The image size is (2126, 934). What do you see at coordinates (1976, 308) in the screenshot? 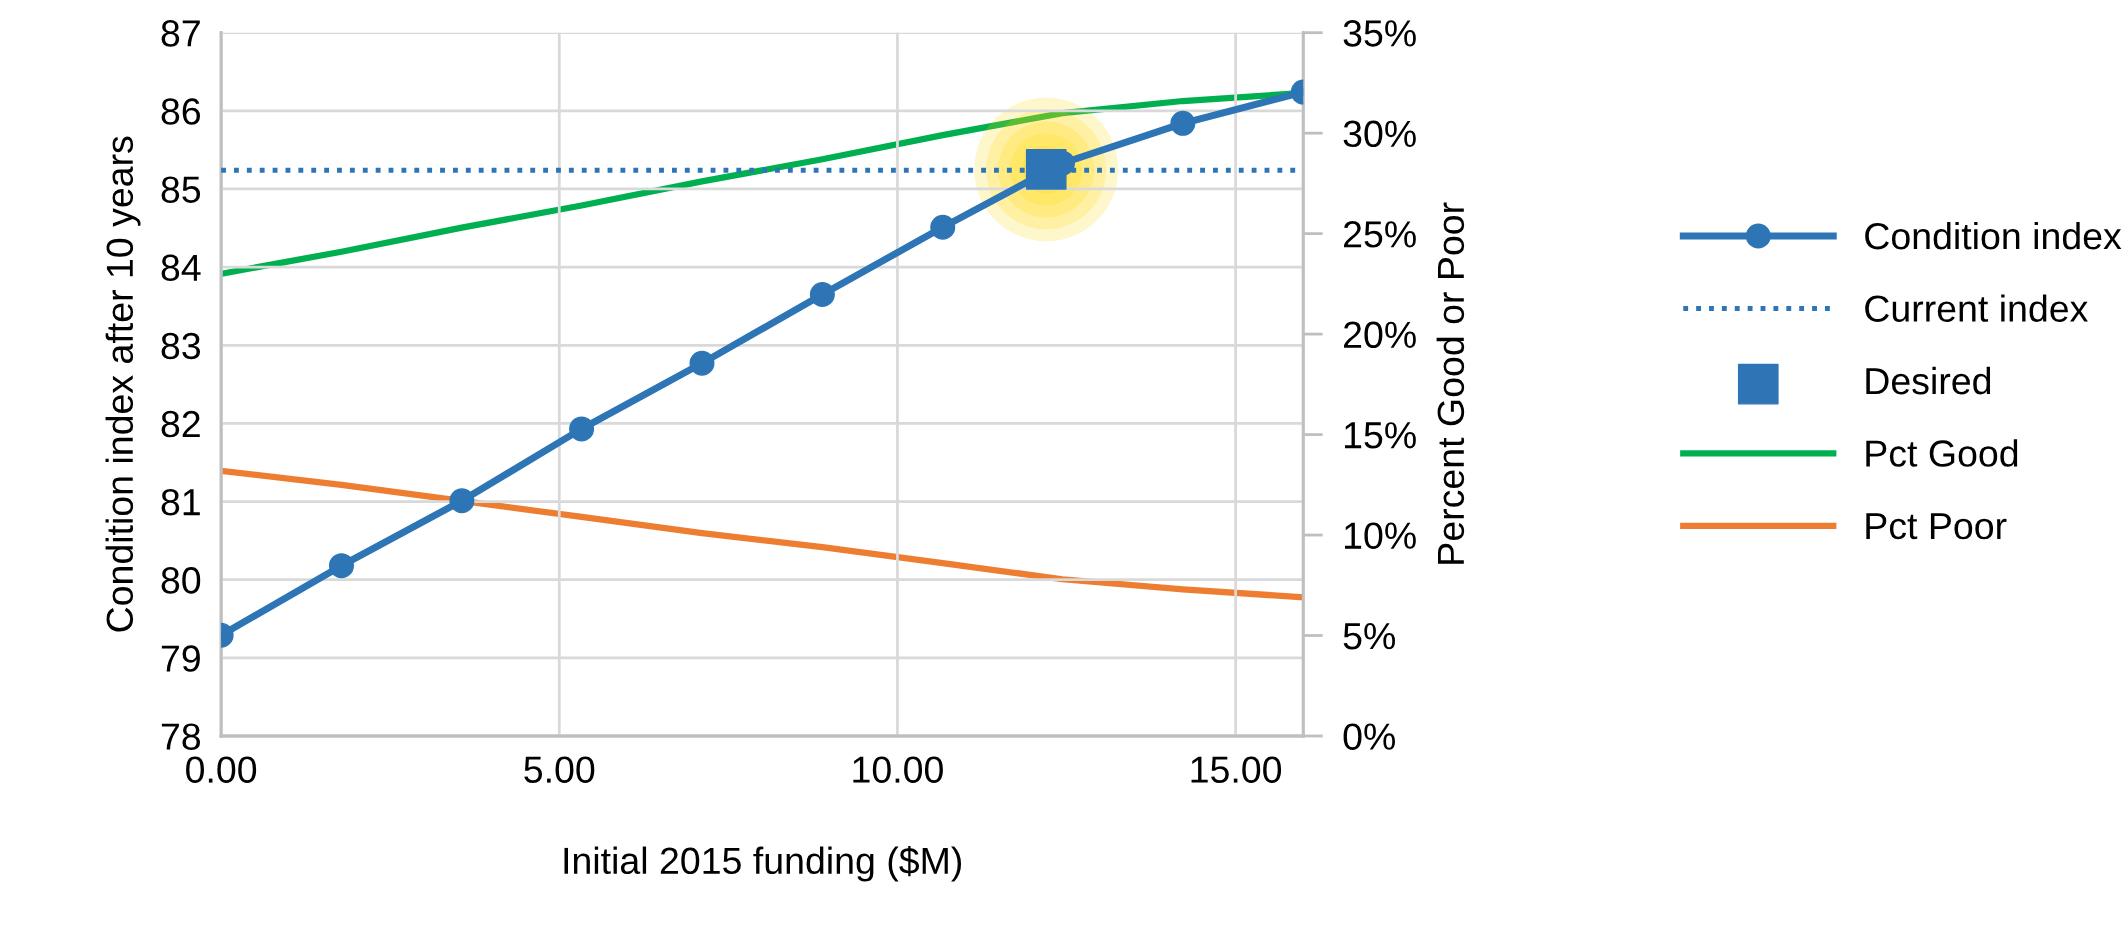
I see `legend-label: Current index` at bounding box center [1976, 308].